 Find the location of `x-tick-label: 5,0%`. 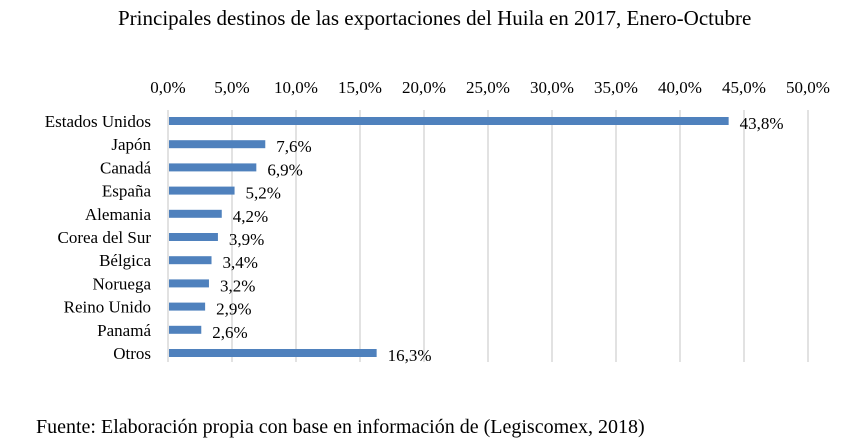

x-tick-label: 5,0% is located at coordinates (231, 87).